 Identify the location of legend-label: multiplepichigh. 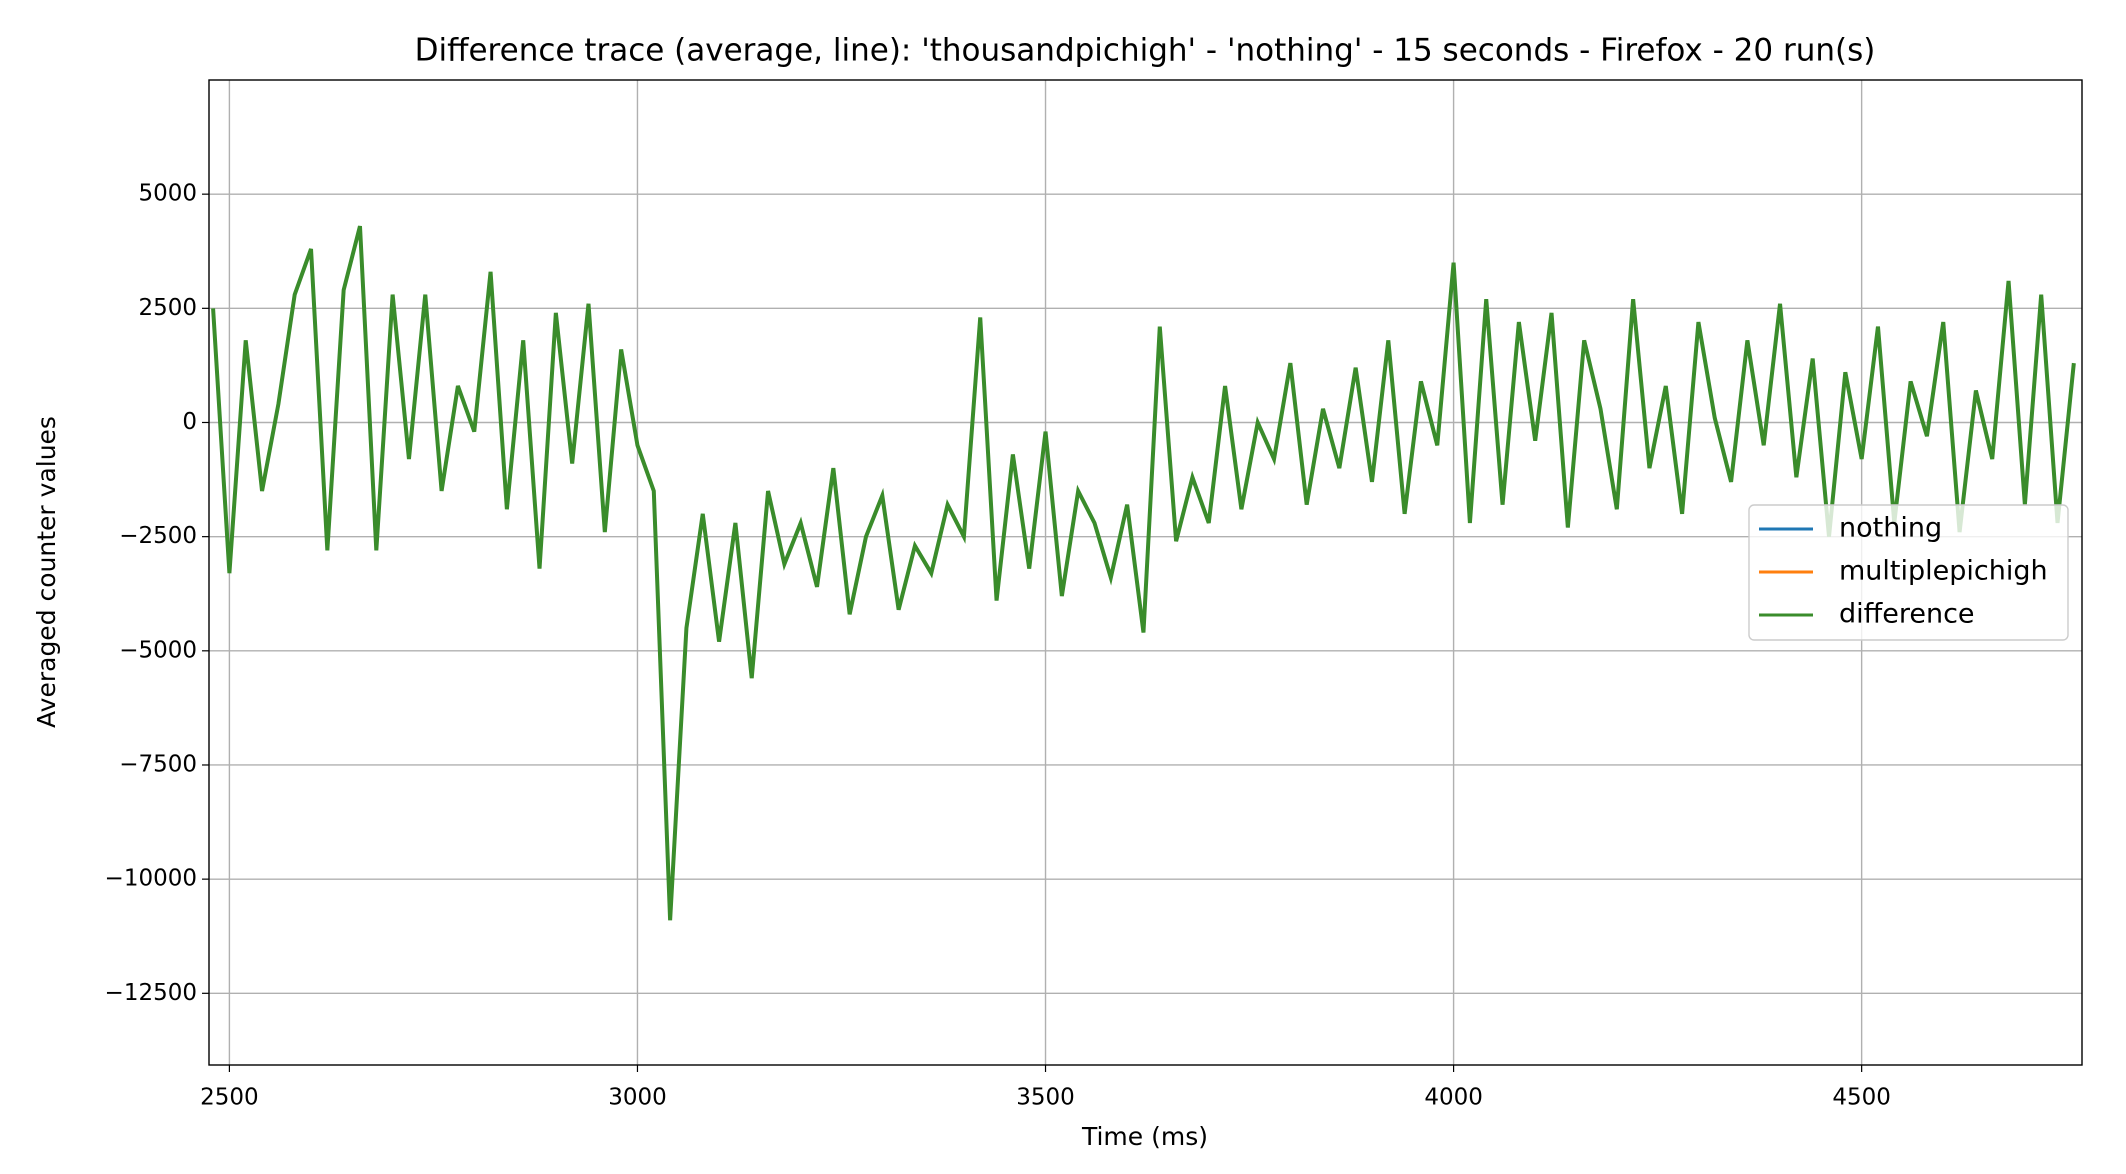
(1943, 571).